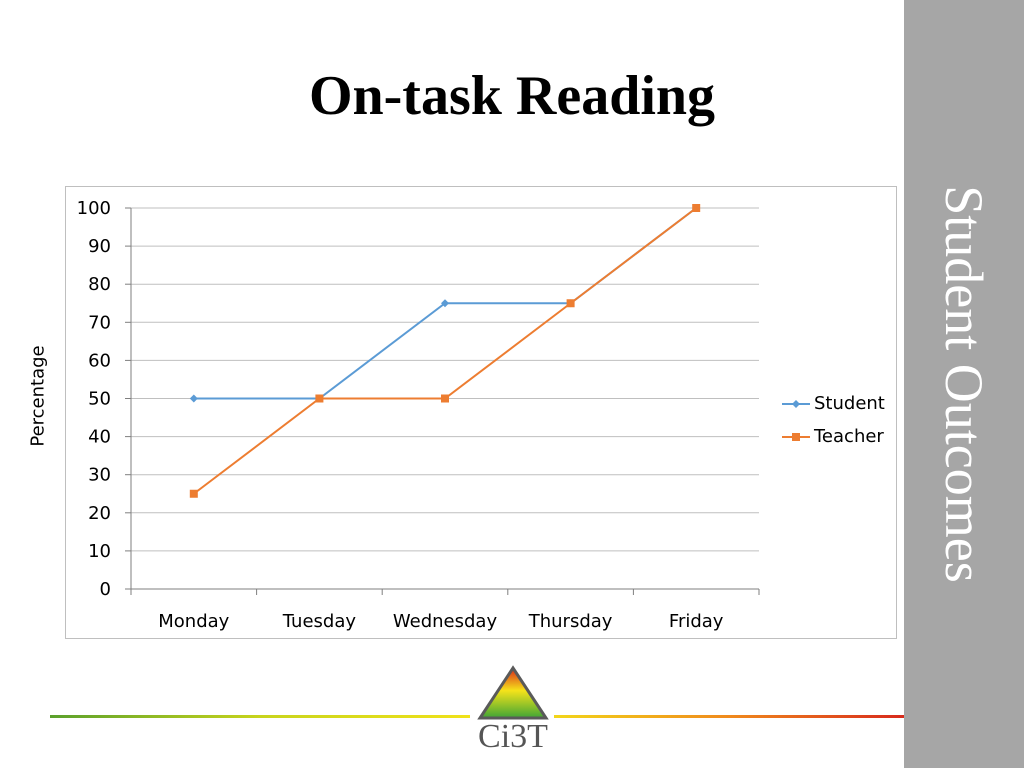 Image resolution: width=1024 pixels, height=768 pixels. What do you see at coordinates (99, 246) in the screenshot?
I see `y-tick-label-90: 90` at bounding box center [99, 246].